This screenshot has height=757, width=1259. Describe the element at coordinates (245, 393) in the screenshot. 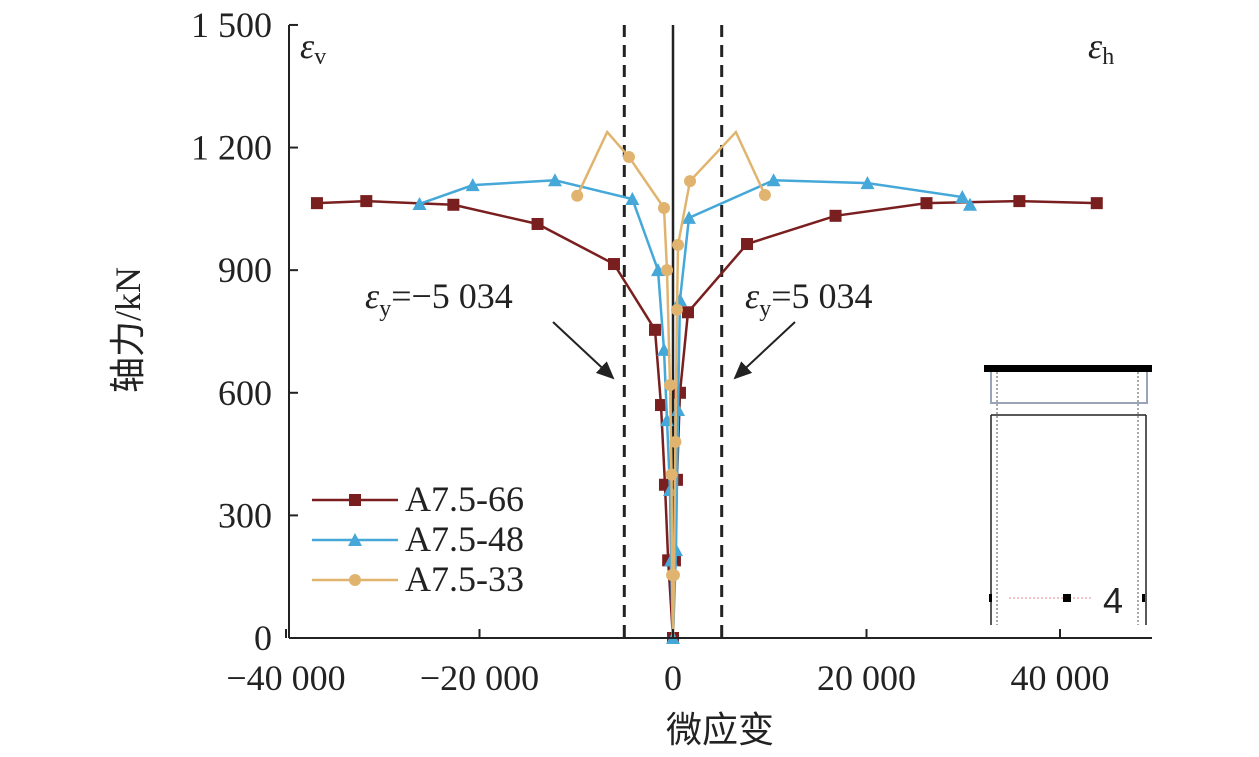

I see `y-tick-label: 600` at that location.